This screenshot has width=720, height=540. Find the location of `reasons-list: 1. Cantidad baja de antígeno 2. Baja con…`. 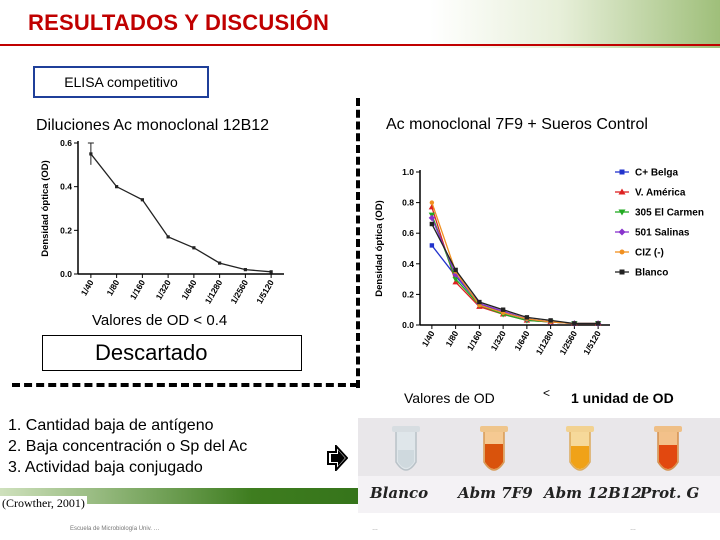

reasons-list: 1. Cantidad baja de antígeno 2. Baja con… is located at coordinates (127, 446).